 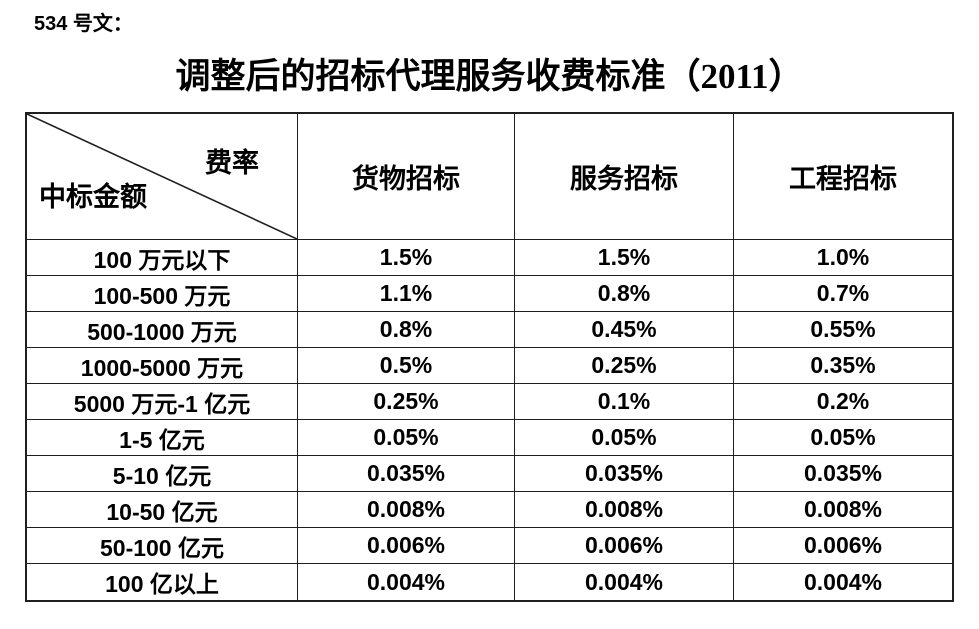 What do you see at coordinates (406, 366) in the screenshot?
I see `rate-cell: 0.5%` at bounding box center [406, 366].